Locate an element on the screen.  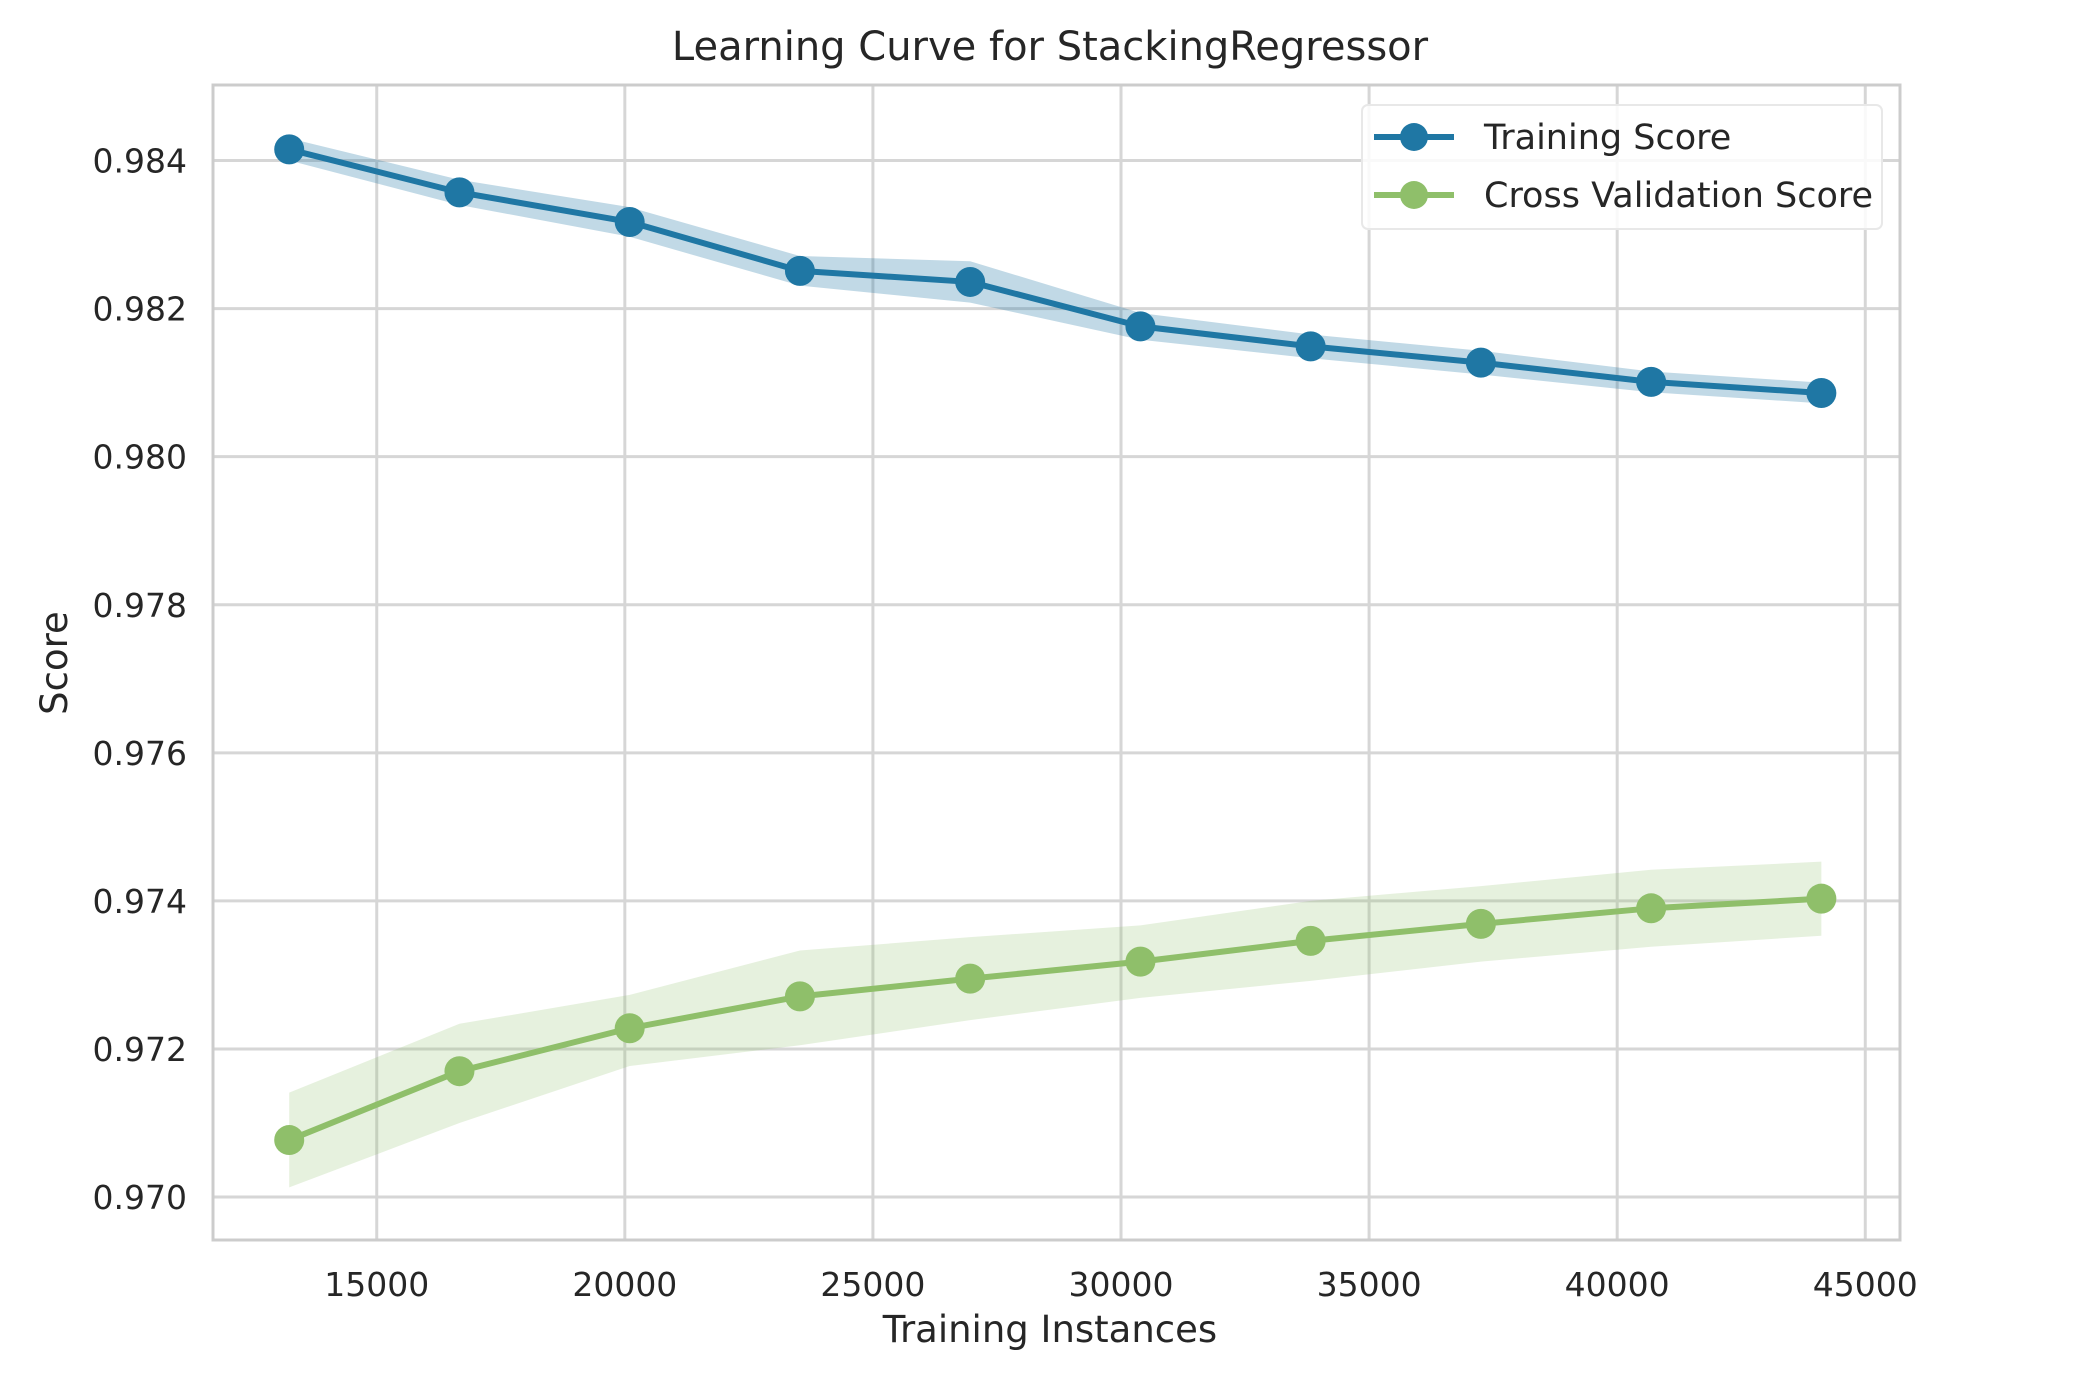
y-tick-label: 0.984 is located at coordinates (140, 161).